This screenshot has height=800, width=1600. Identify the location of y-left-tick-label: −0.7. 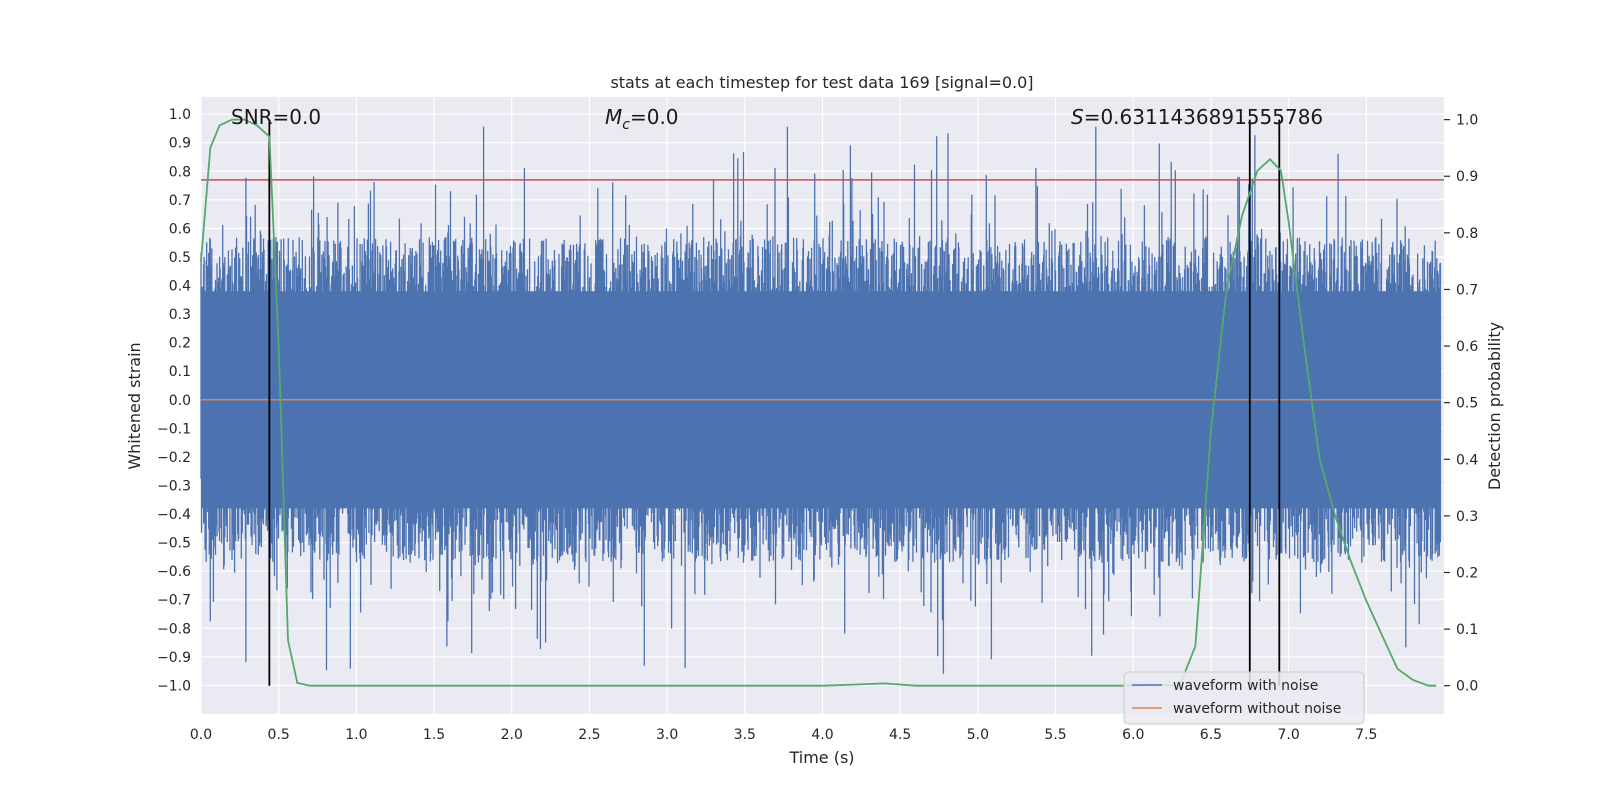
(174, 601).